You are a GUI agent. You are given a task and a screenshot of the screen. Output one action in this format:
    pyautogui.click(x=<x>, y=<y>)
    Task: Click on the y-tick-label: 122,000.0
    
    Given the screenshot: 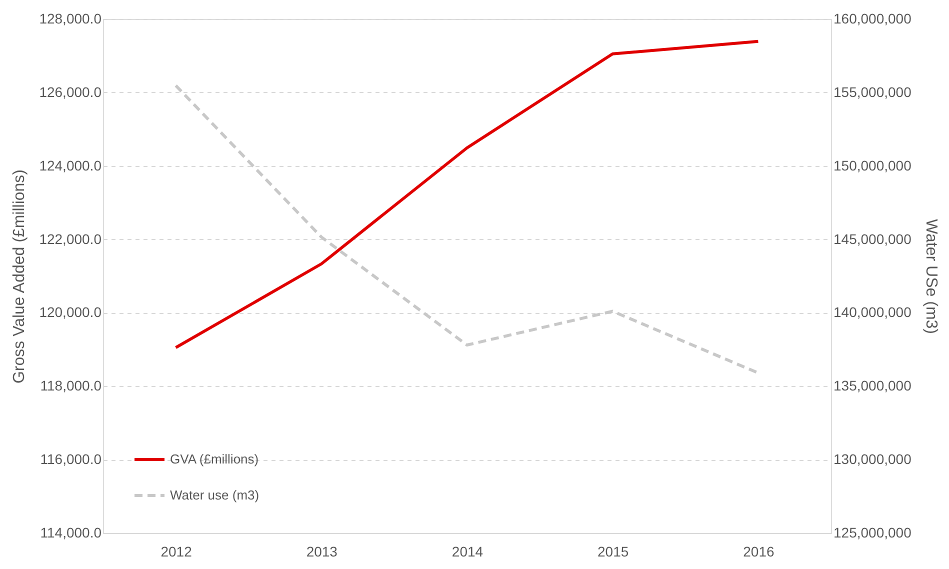 What is the action you would take?
    pyautogui.click(x=70, y=238)
    